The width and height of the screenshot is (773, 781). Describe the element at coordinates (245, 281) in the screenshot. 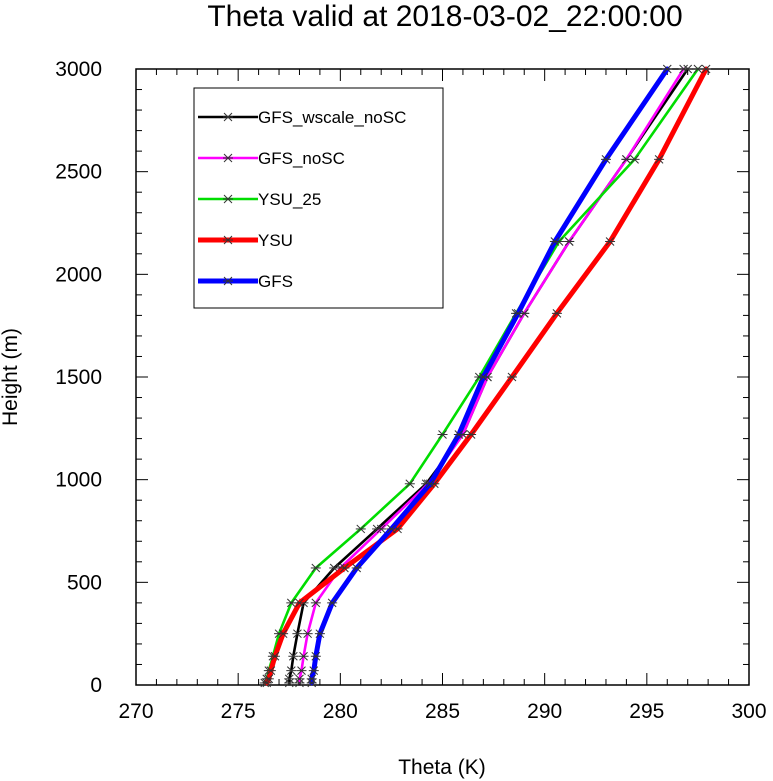

I see `legend-item: GFS` at that location.